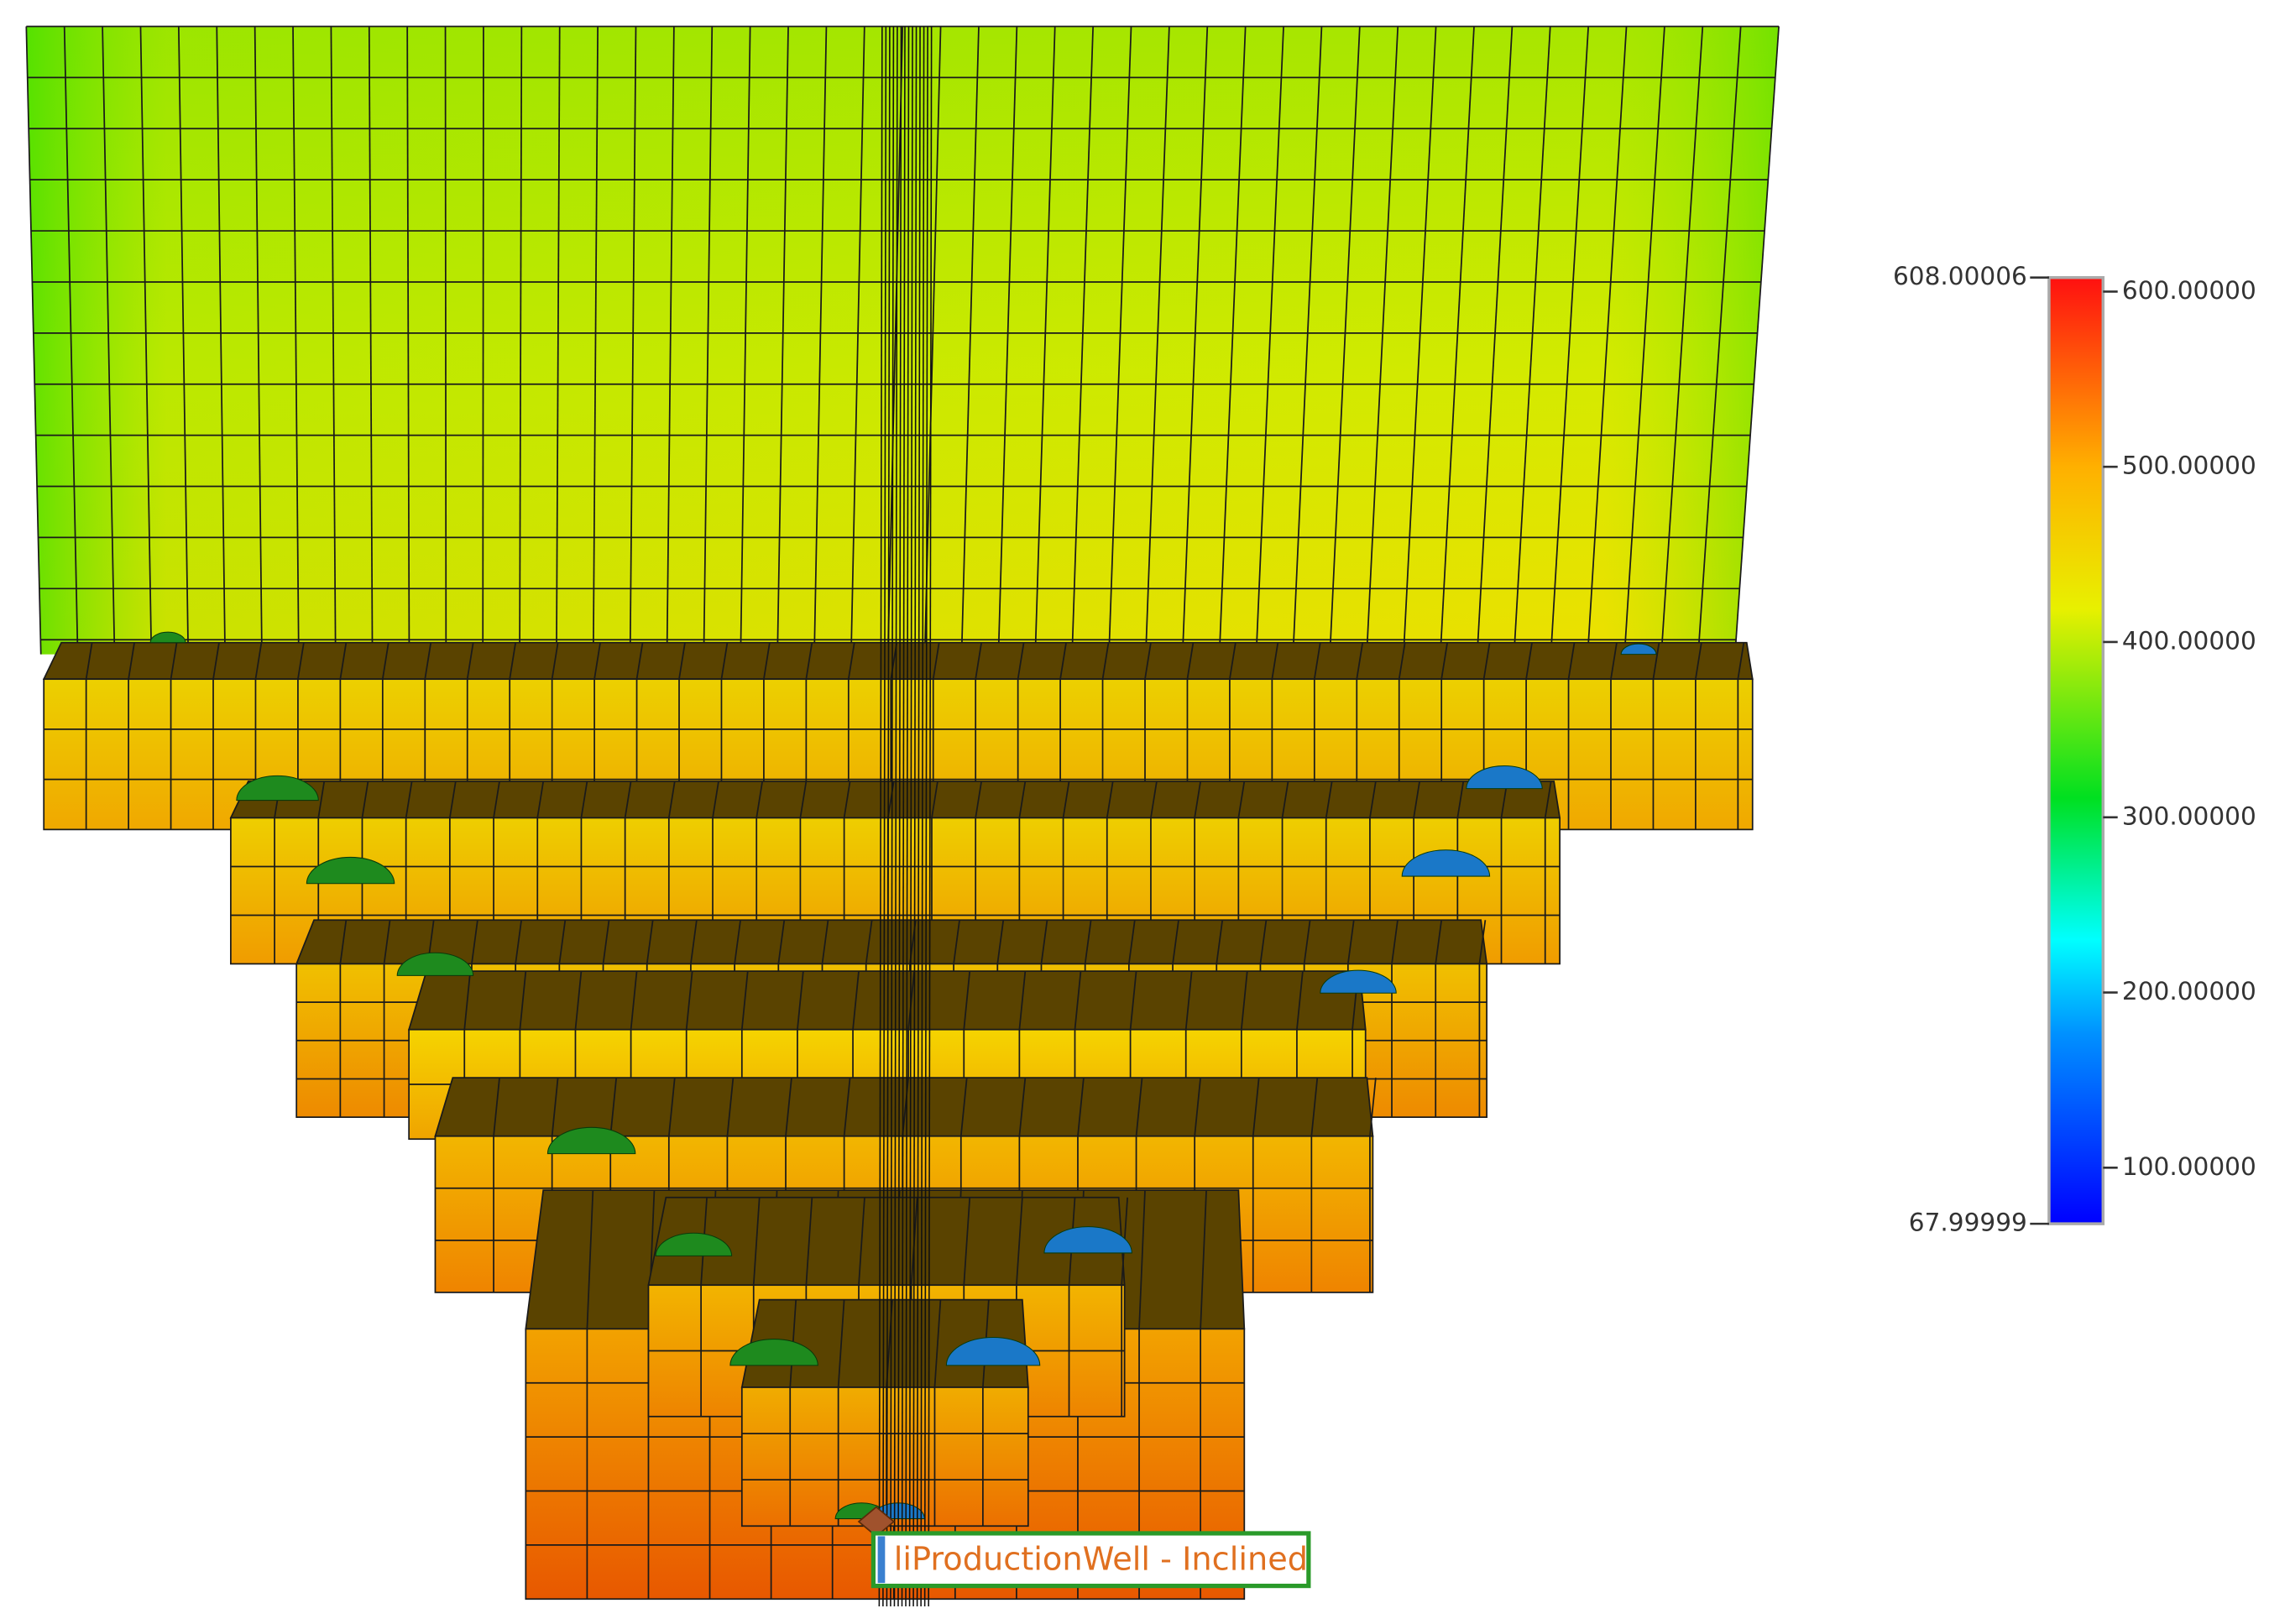  What do you see at coordinates (2189, 640) in the screenshot?
I see `legend-tick-label: 400.00000` at bounding box center [2189, 640].